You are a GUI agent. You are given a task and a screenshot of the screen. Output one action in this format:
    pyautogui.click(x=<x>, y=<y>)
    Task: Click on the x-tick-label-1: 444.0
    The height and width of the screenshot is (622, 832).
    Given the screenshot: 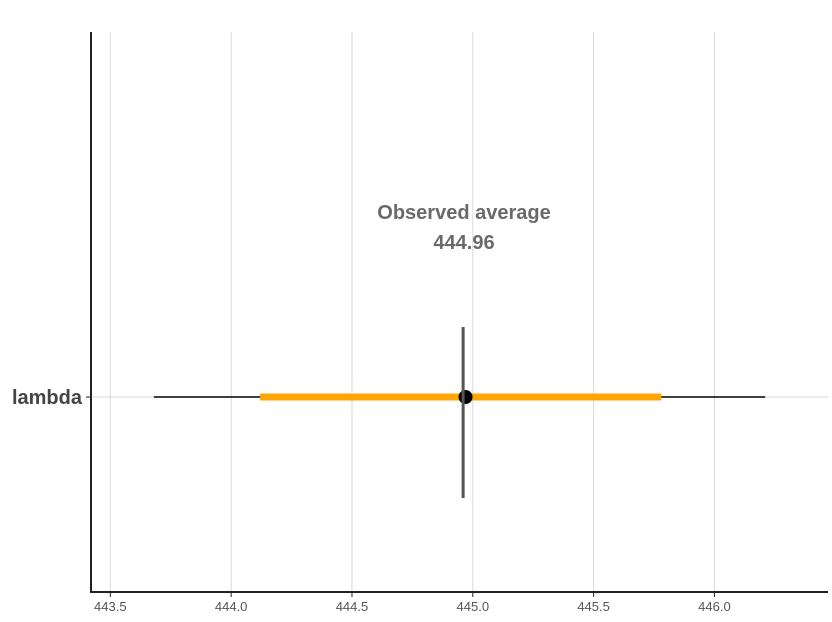 What is the action you would take?
    pyautogui.click(x=231, y=606)
    